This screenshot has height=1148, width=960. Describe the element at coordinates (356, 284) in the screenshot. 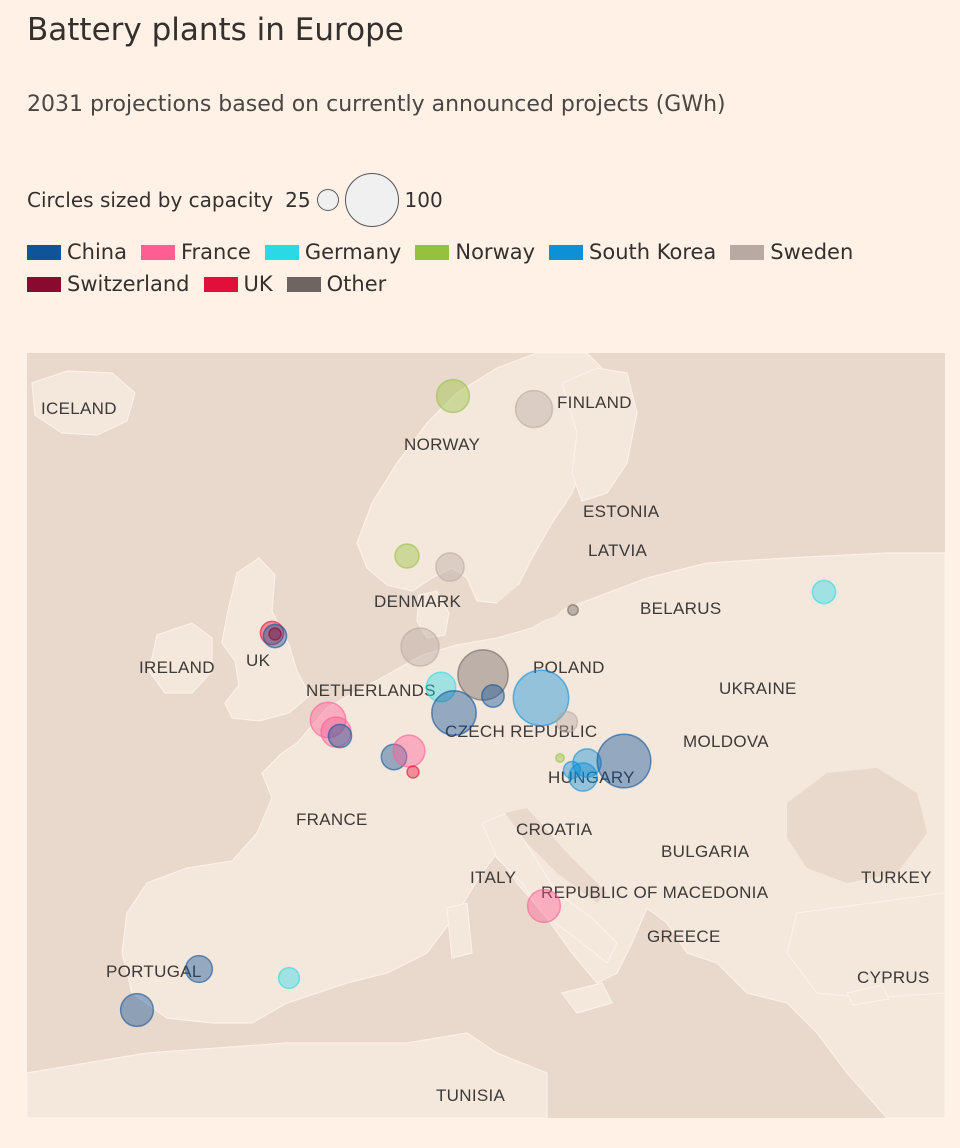

I see `legend-label-other: Other` at that location.